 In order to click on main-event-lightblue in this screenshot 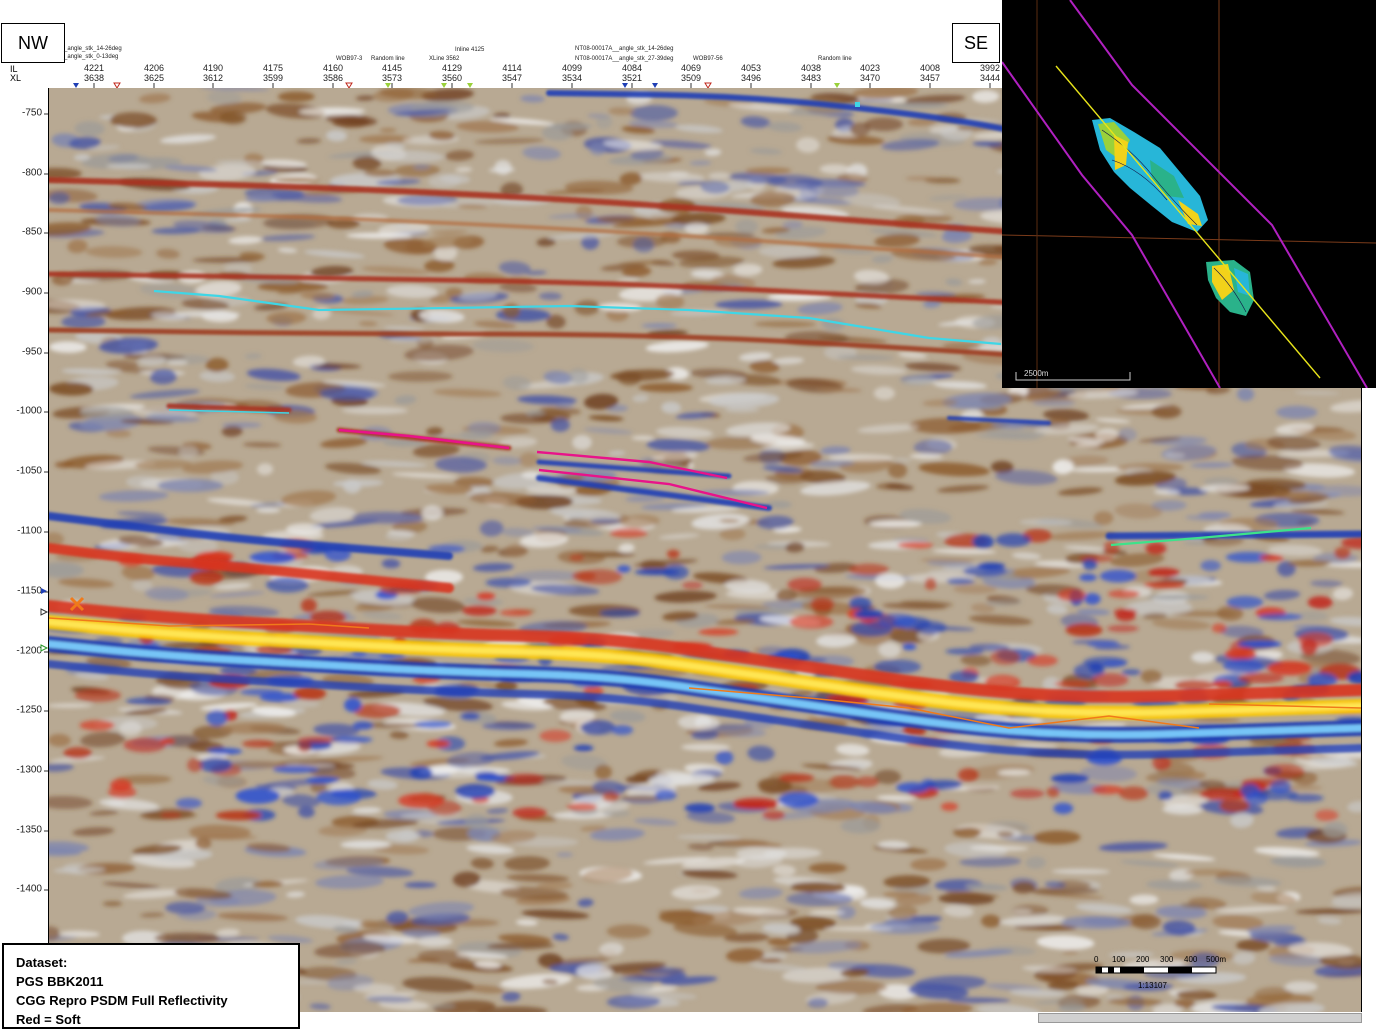, I will do `click(705, 689)`.